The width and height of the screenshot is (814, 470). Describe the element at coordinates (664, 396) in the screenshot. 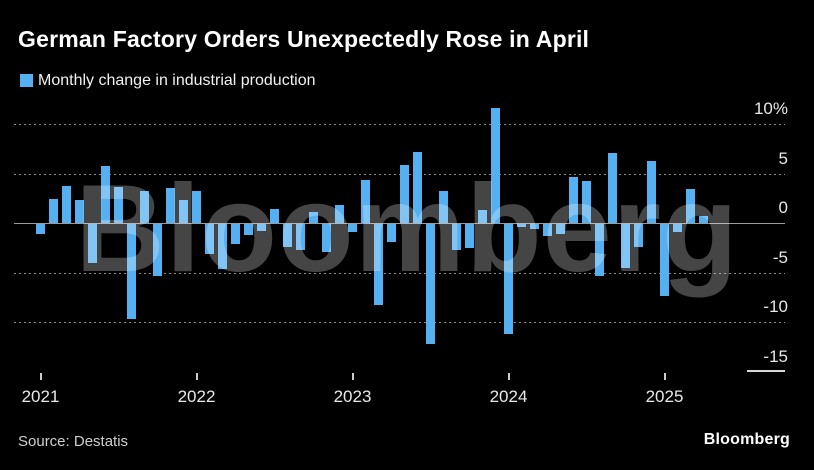

I see `x-axis-label: 2025` at that location.